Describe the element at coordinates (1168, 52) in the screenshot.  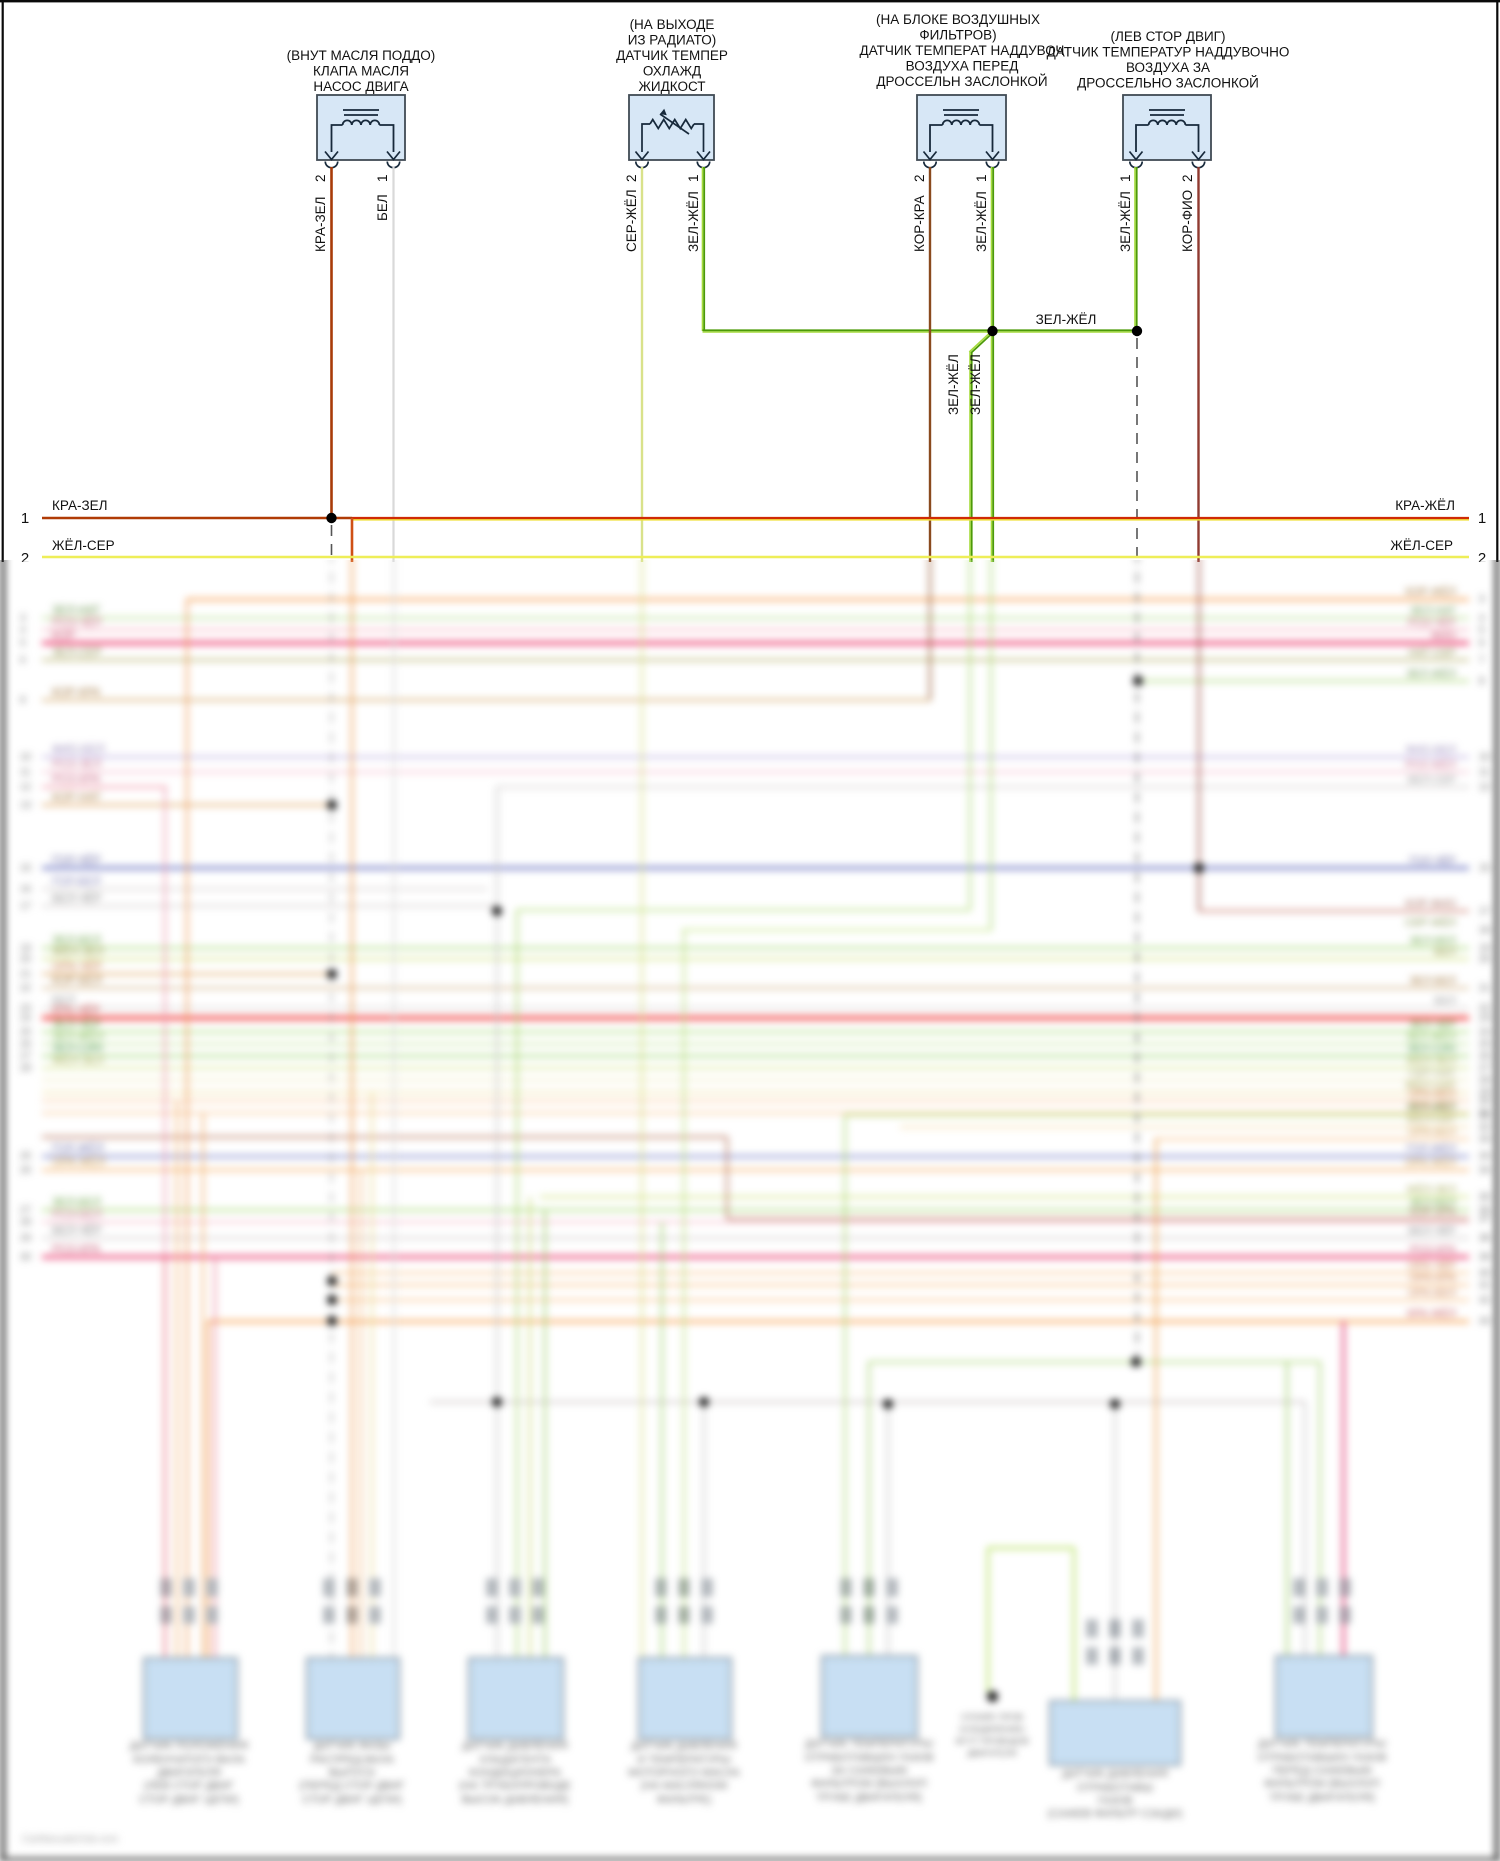
I see `svg-text: ДАТЧИК ТЕМПЕРАТУР НАДДУВОЧНО` at that location.